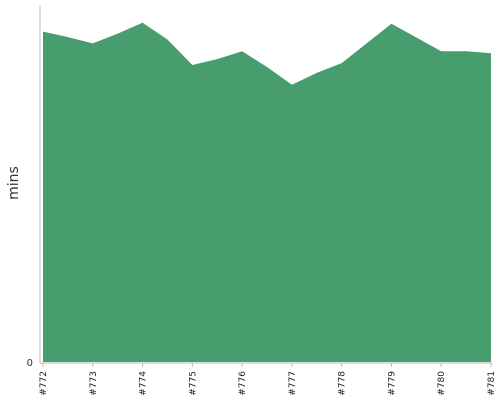  I want to click on x-tick-label: #773, so click(94, 383).